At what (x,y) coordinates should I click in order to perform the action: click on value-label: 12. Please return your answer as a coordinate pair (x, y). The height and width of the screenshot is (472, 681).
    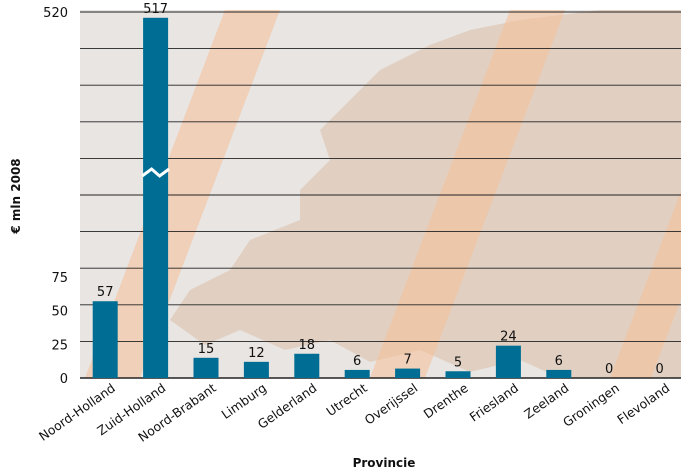
    Looking at the image, I should click on (256, 353).